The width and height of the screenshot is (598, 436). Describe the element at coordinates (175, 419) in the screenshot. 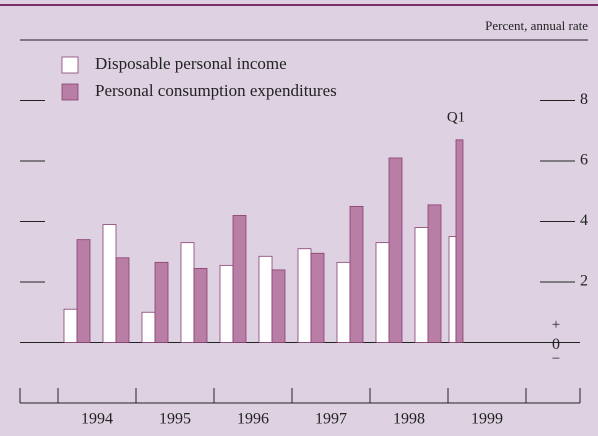

I see `year-label: 1995` at that location.